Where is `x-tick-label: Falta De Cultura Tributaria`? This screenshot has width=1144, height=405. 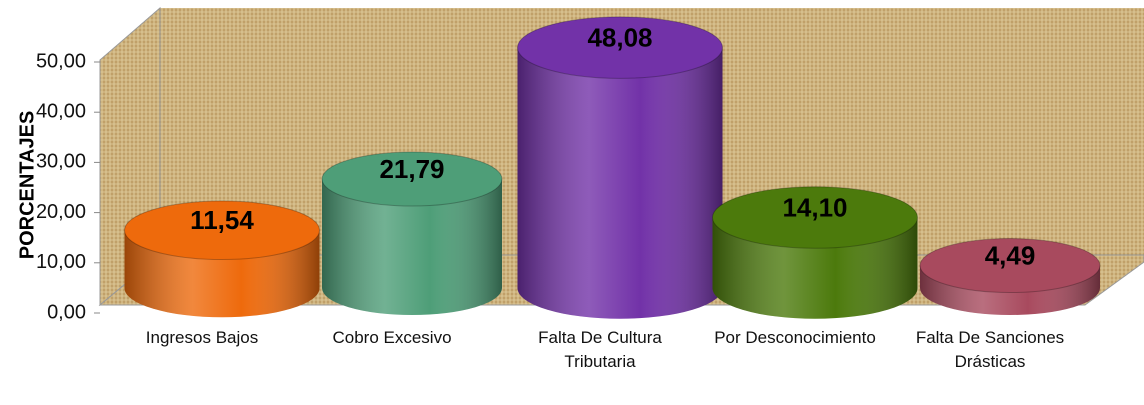
x-tick-label: Falta De Cultura Tributaria is located at coordinates (600, 349).